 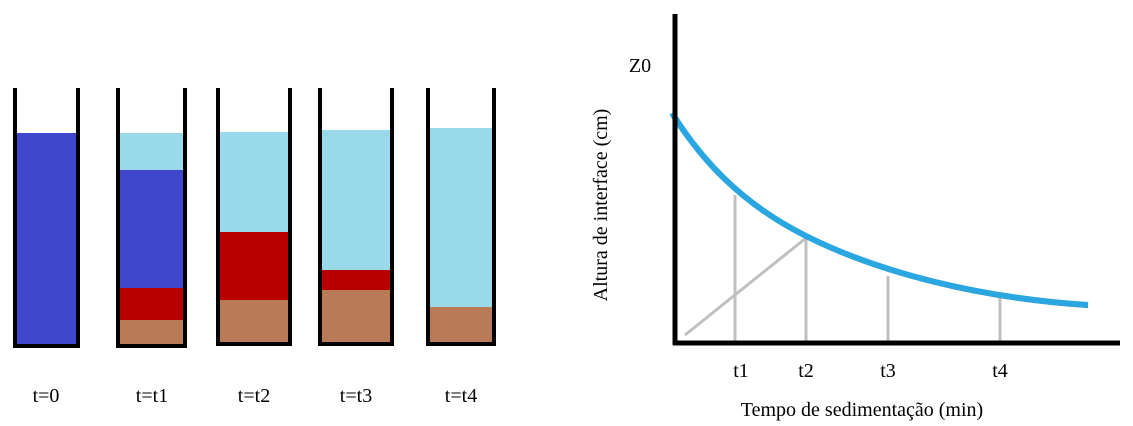 I want to click on tick-label: t4, so click(x=1000, y=371).